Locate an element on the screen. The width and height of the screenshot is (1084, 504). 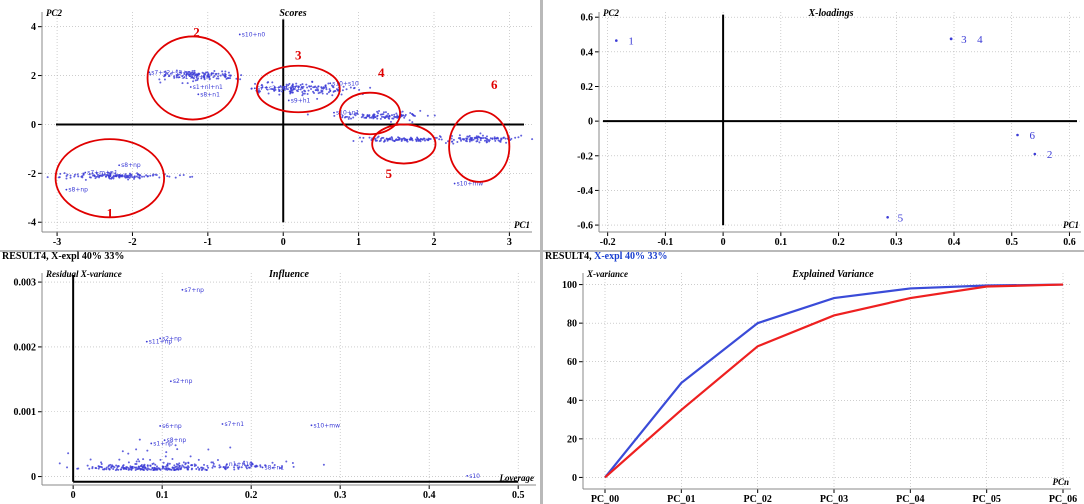
x-tick-label: -3 is located at coordinates (57, 242).